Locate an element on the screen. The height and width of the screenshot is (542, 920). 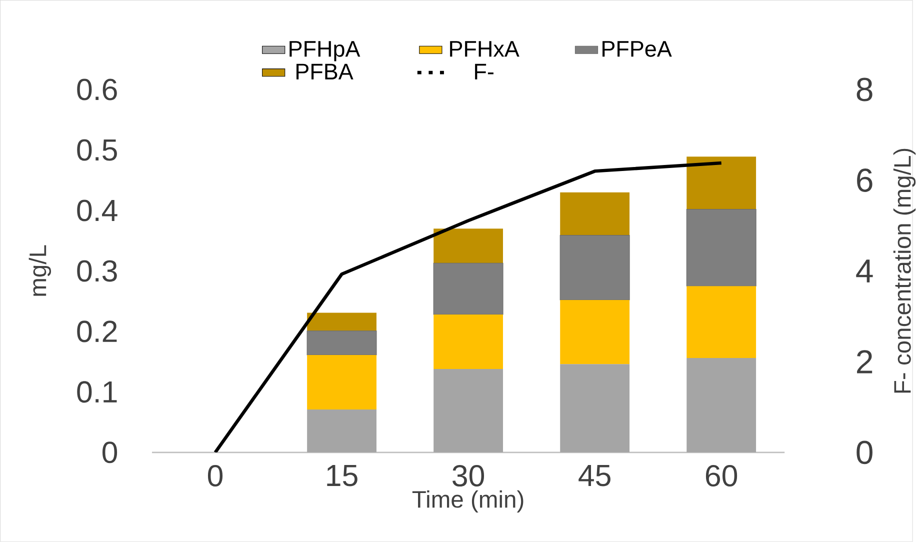
y2-tick-label: 6 is located at coordinates (864, 180).